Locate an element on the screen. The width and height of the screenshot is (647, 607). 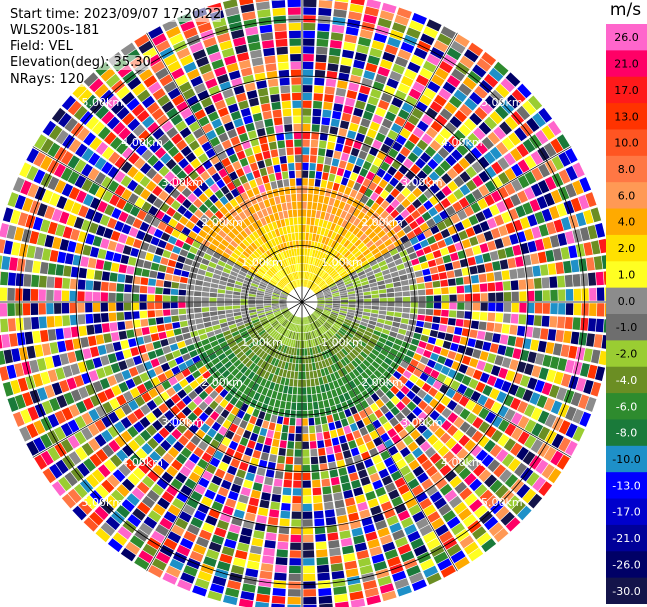
colorbar-swatch is located at coordinates (626, 196).